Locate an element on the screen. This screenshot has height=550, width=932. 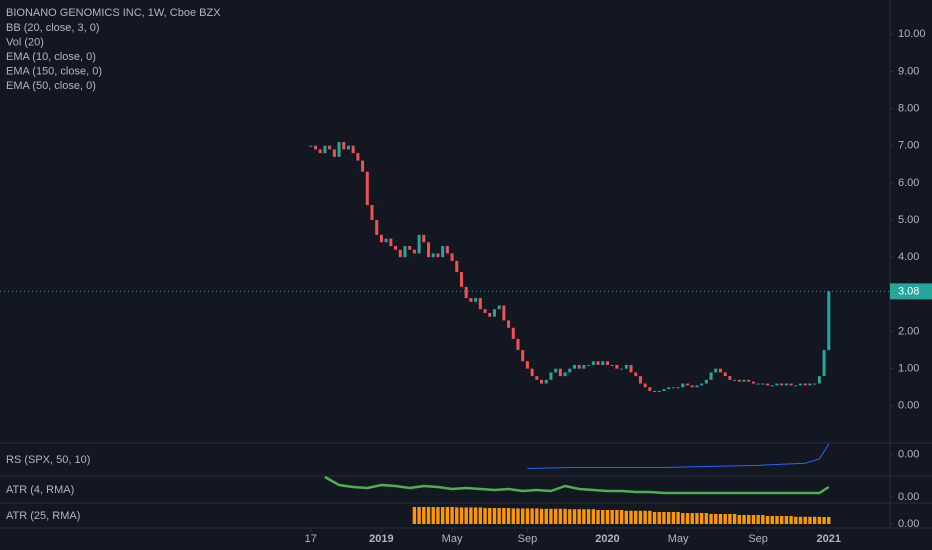
indicator-label: EMA (10, close, 0) is located at coordinates (51, 57).